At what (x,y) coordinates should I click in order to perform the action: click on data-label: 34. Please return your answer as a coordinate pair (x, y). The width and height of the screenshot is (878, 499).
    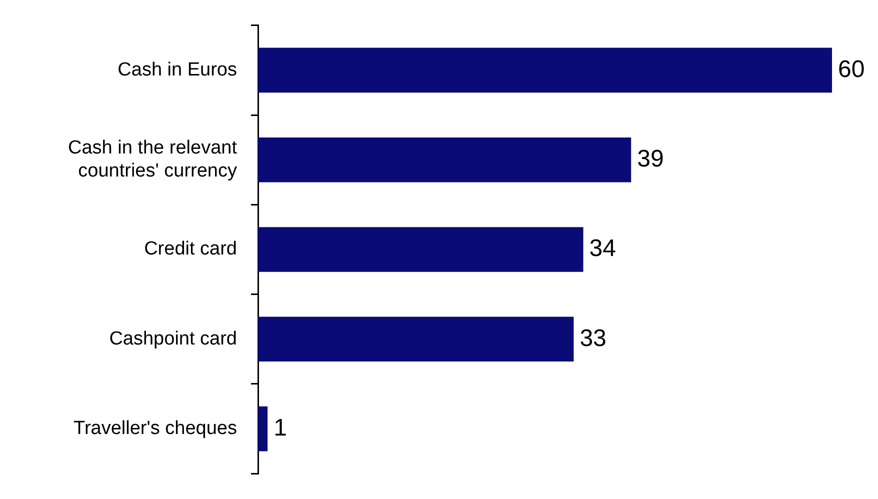
    Looking at the image, I should click on (602, 248).